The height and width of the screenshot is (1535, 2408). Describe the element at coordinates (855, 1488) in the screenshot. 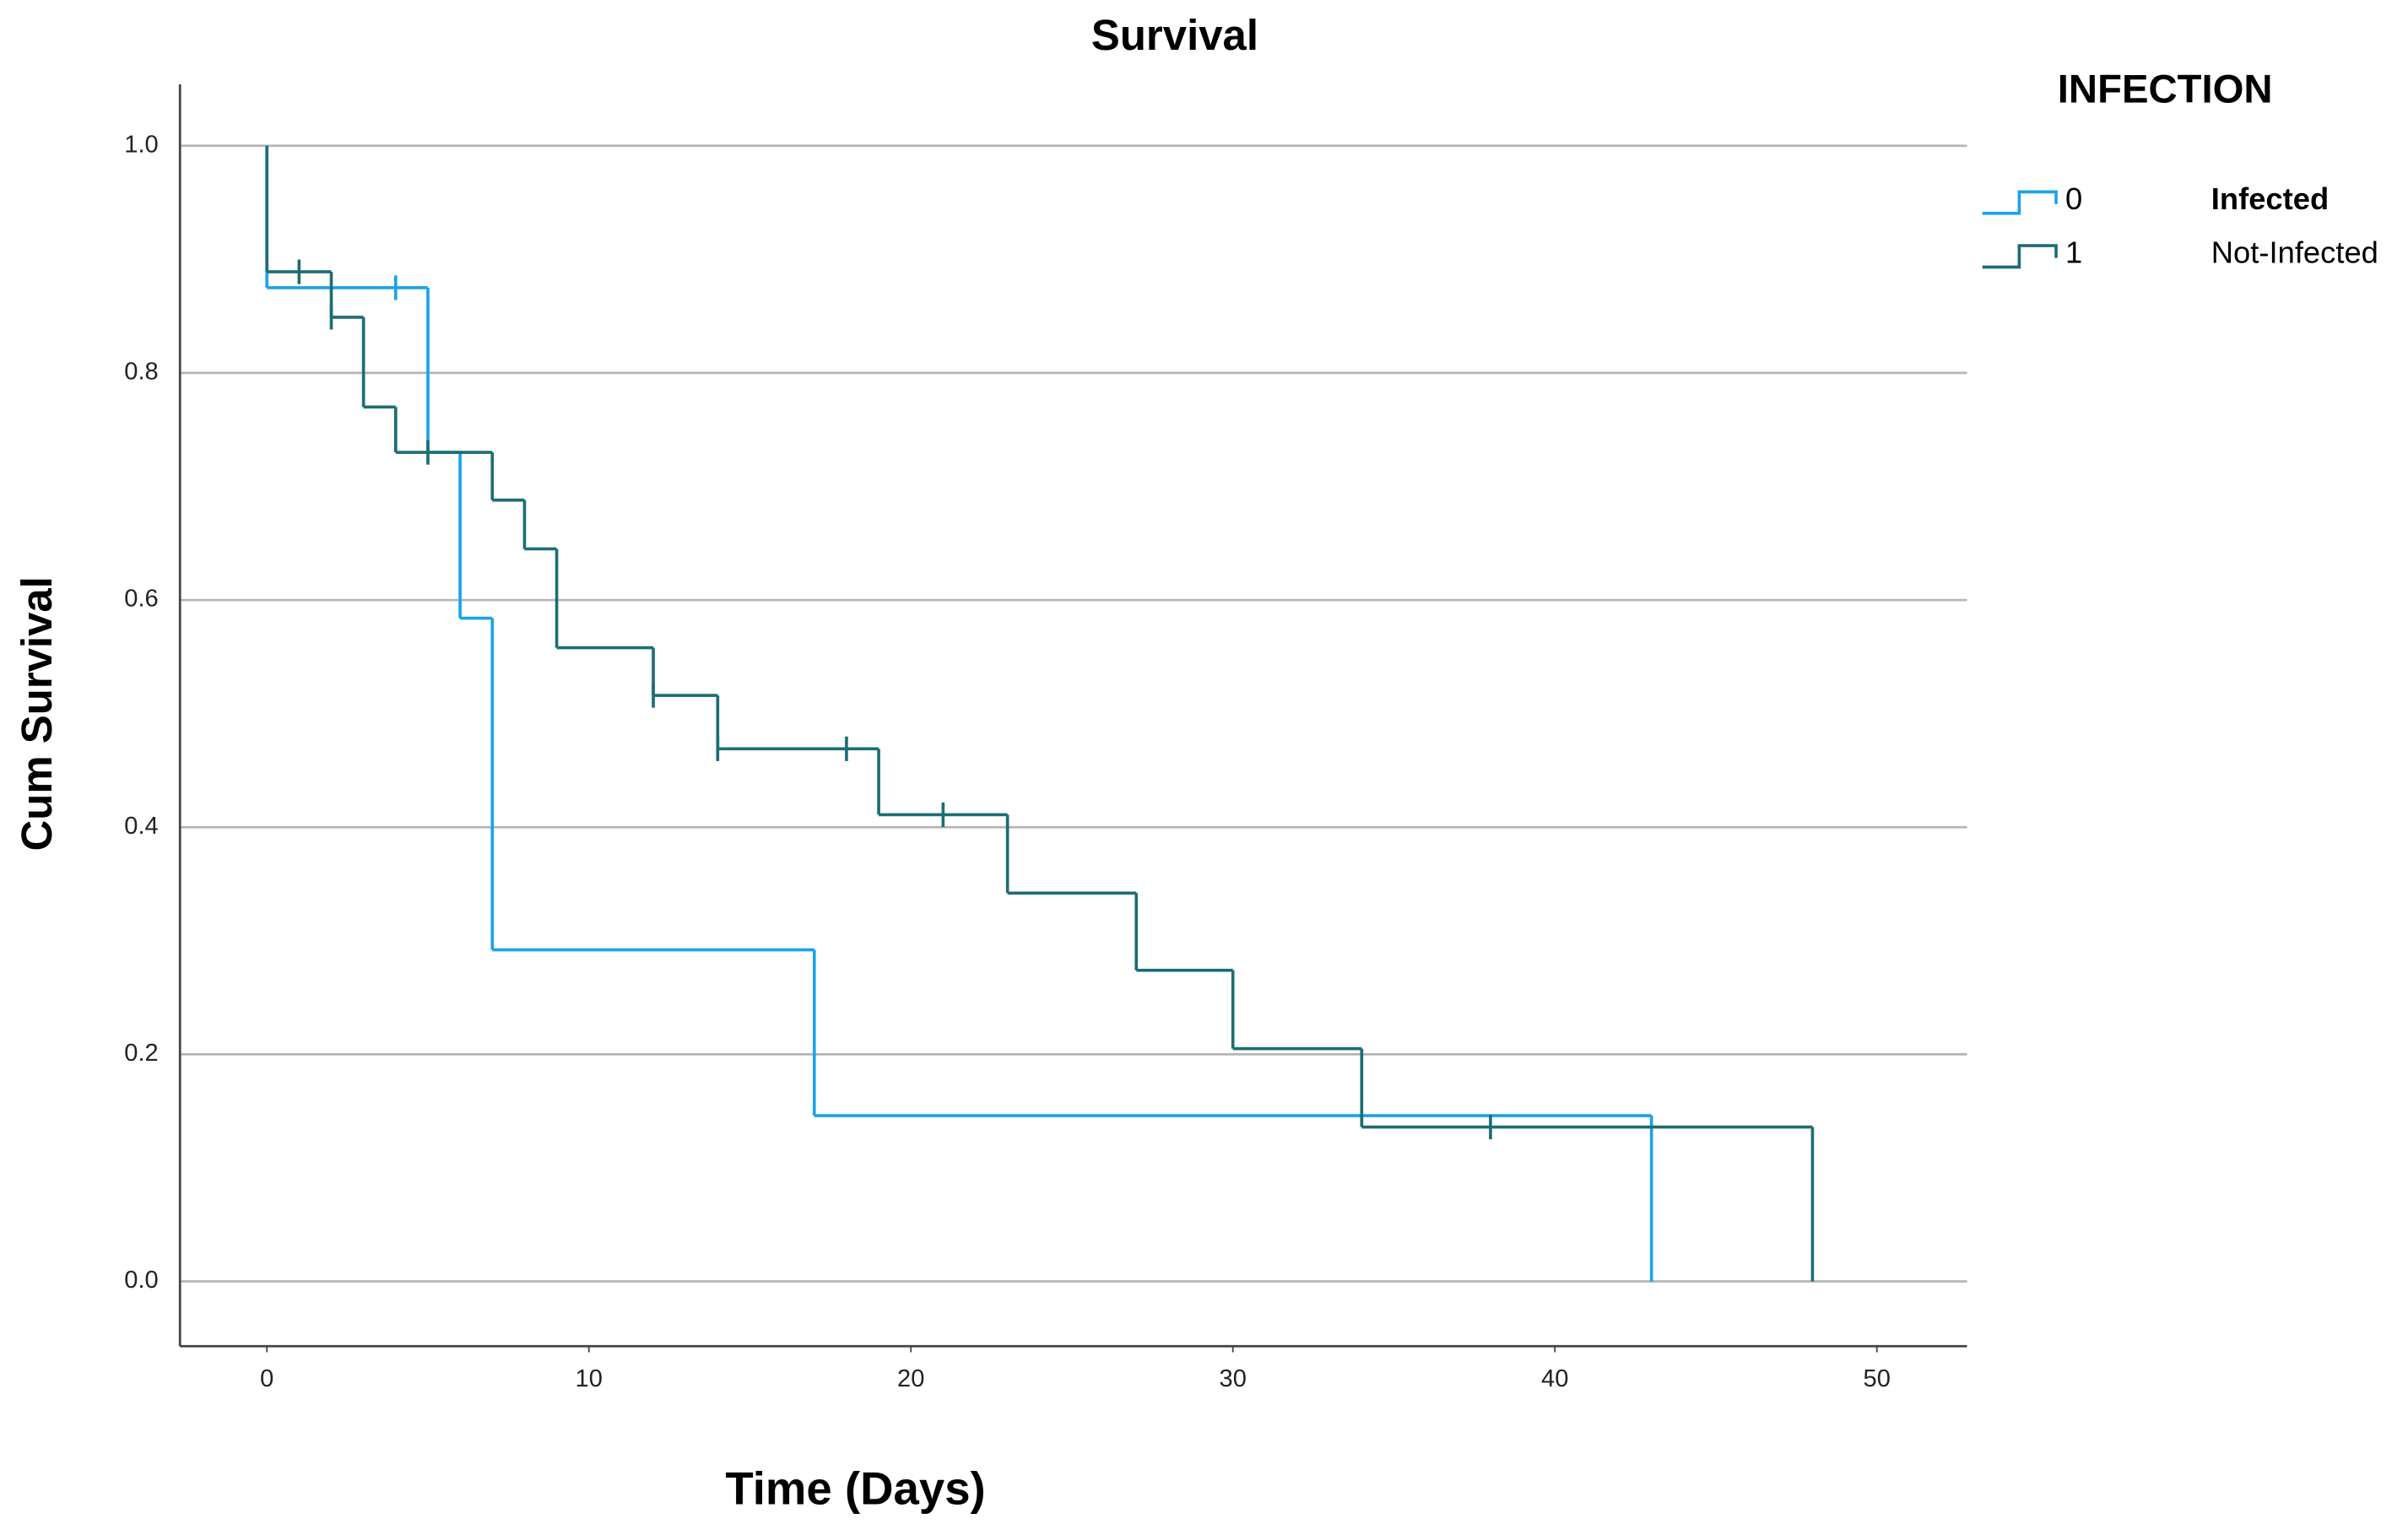

I see `x-axis-label: Time (Days)` at that location.